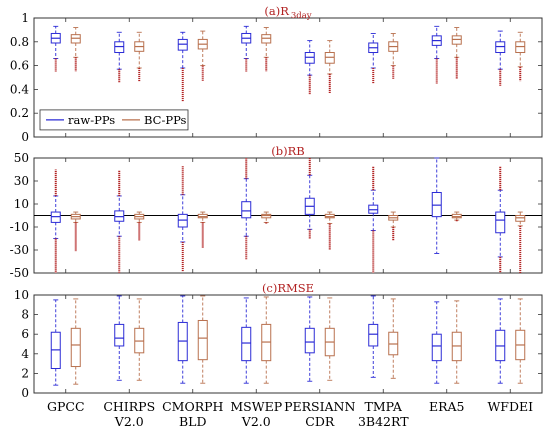  Describe the element at coordinates (19, 113) in the screenshot. I see `y-tick-label: 0.2` at that location.